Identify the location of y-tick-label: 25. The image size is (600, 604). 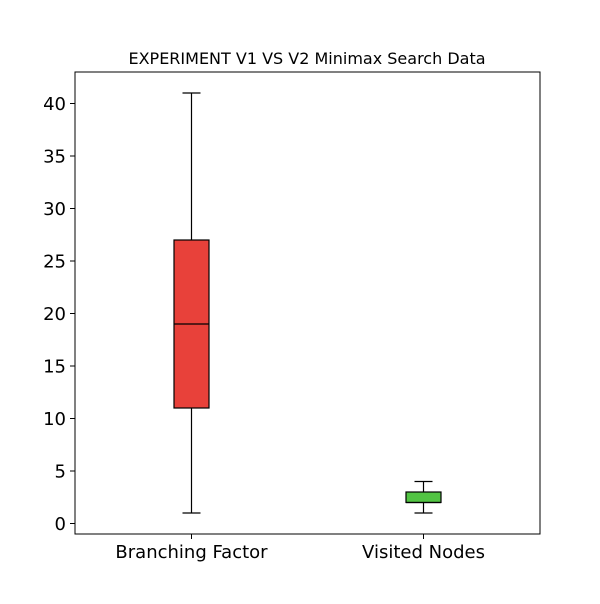
(54, 262).